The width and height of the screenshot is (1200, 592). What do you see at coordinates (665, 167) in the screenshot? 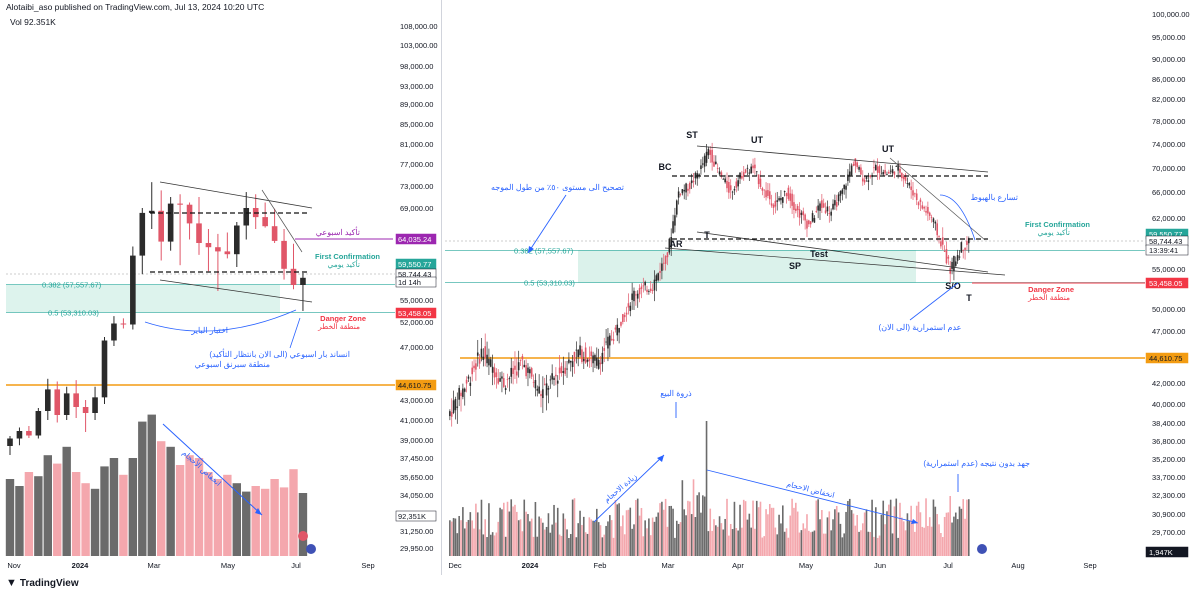
I see `wyckoff-label: BC` at bounding box center [665, 167].